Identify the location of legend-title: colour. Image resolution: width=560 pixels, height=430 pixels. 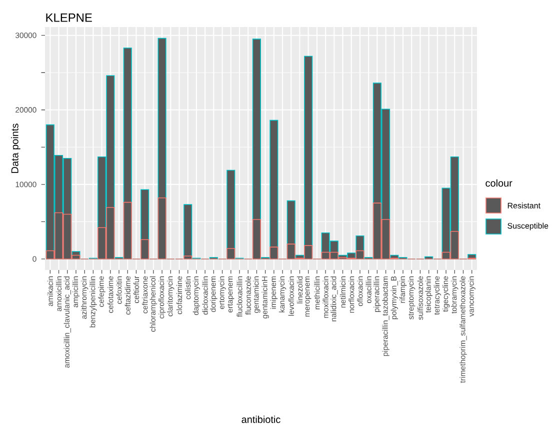
(499, 183).